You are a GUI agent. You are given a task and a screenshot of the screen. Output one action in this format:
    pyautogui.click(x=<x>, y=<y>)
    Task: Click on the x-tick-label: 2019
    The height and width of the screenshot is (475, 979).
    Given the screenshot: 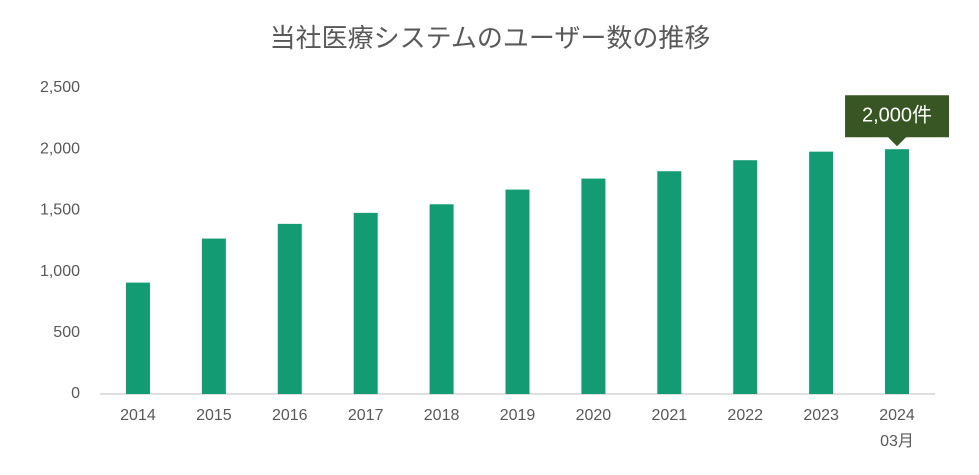 What is the action you would take?
    pyautogui.click(x=518, y=415)
    